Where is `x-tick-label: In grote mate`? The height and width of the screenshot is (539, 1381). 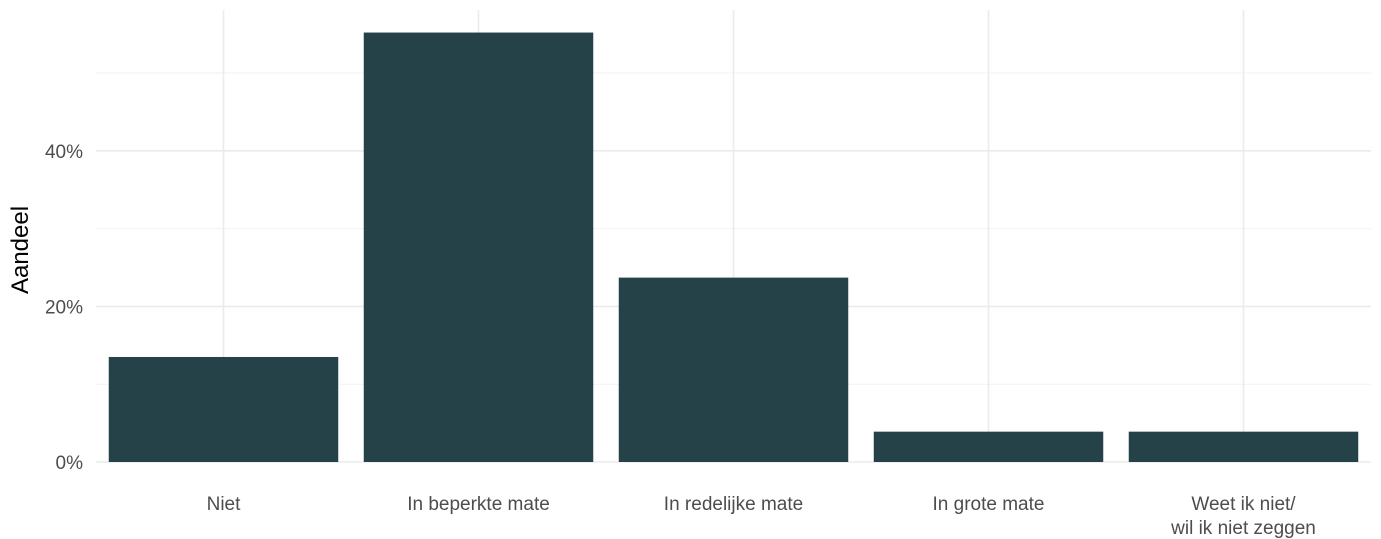
x-tick-label: In grote mate is located at coordinates (989, 504).